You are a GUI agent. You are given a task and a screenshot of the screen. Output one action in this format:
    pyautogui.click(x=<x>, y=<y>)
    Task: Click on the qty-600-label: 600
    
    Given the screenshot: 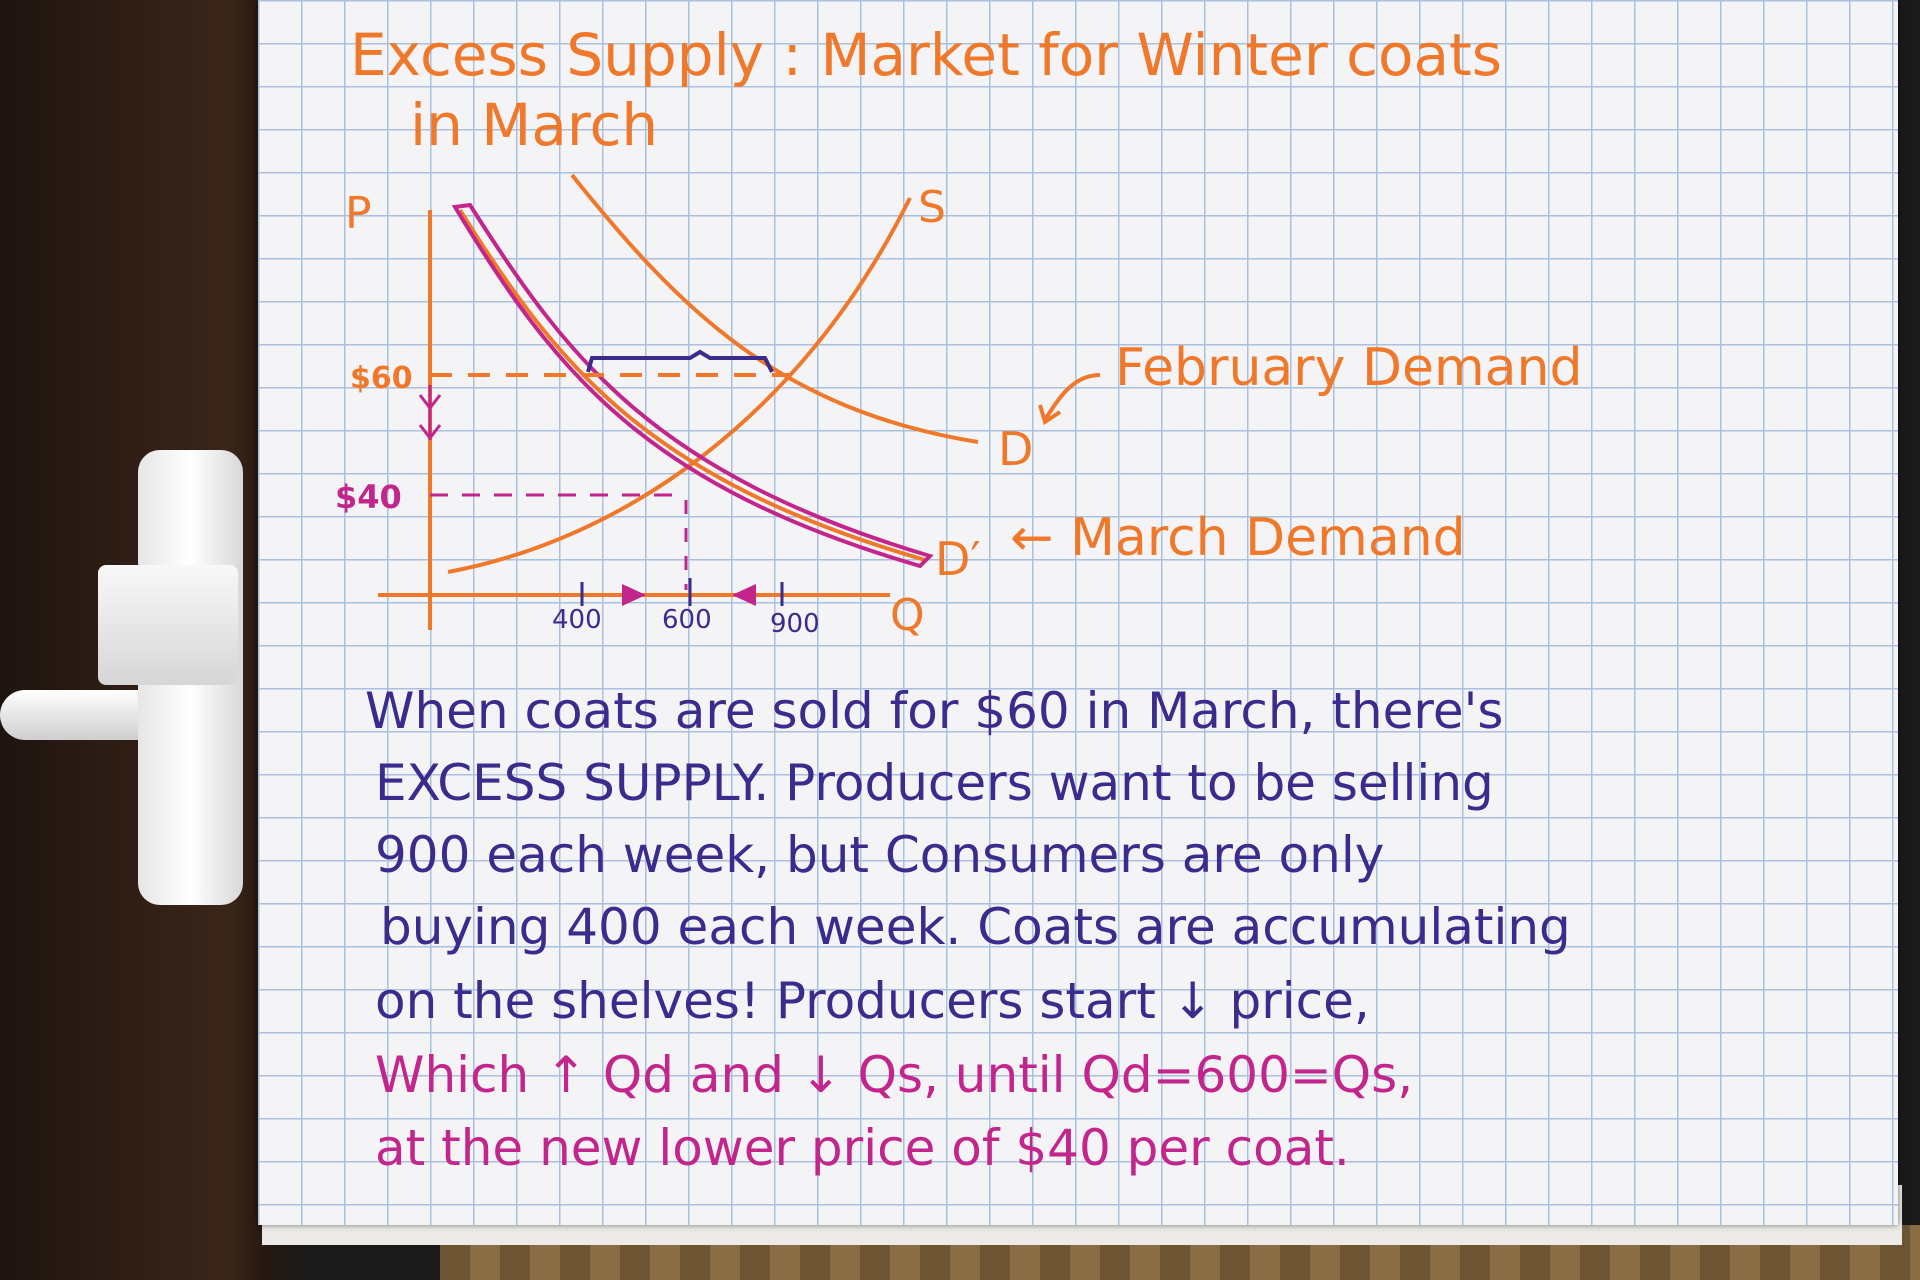 What is the action you would take?
    pyautogui.click(x=687, y=620)
    